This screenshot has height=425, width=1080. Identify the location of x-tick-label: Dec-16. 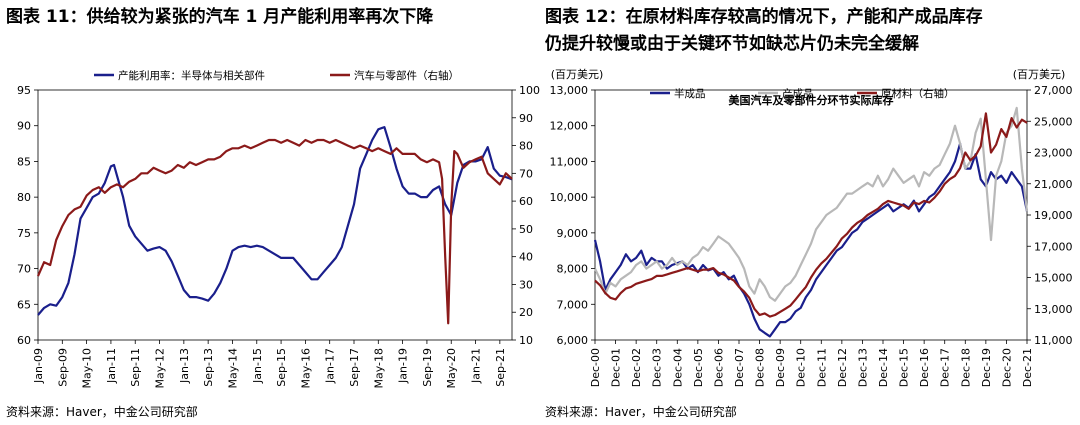
(924, 367).